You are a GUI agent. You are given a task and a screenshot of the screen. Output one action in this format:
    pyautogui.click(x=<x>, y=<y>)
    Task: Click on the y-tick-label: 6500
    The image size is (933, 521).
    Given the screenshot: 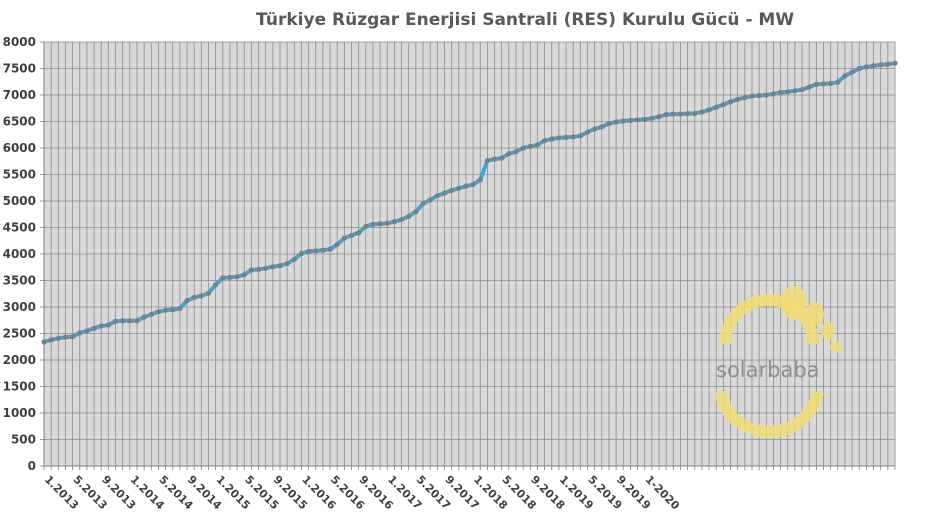 What is the action you would take?
    pyautogui.click(x=19, y=122)
    